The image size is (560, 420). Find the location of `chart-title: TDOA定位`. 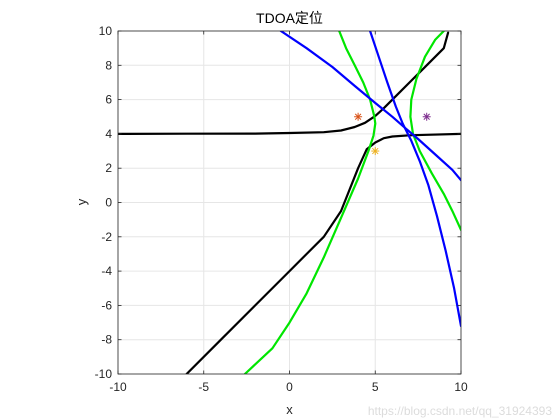

chart-title: TDOA定位 is located at coordinates (289, 18).